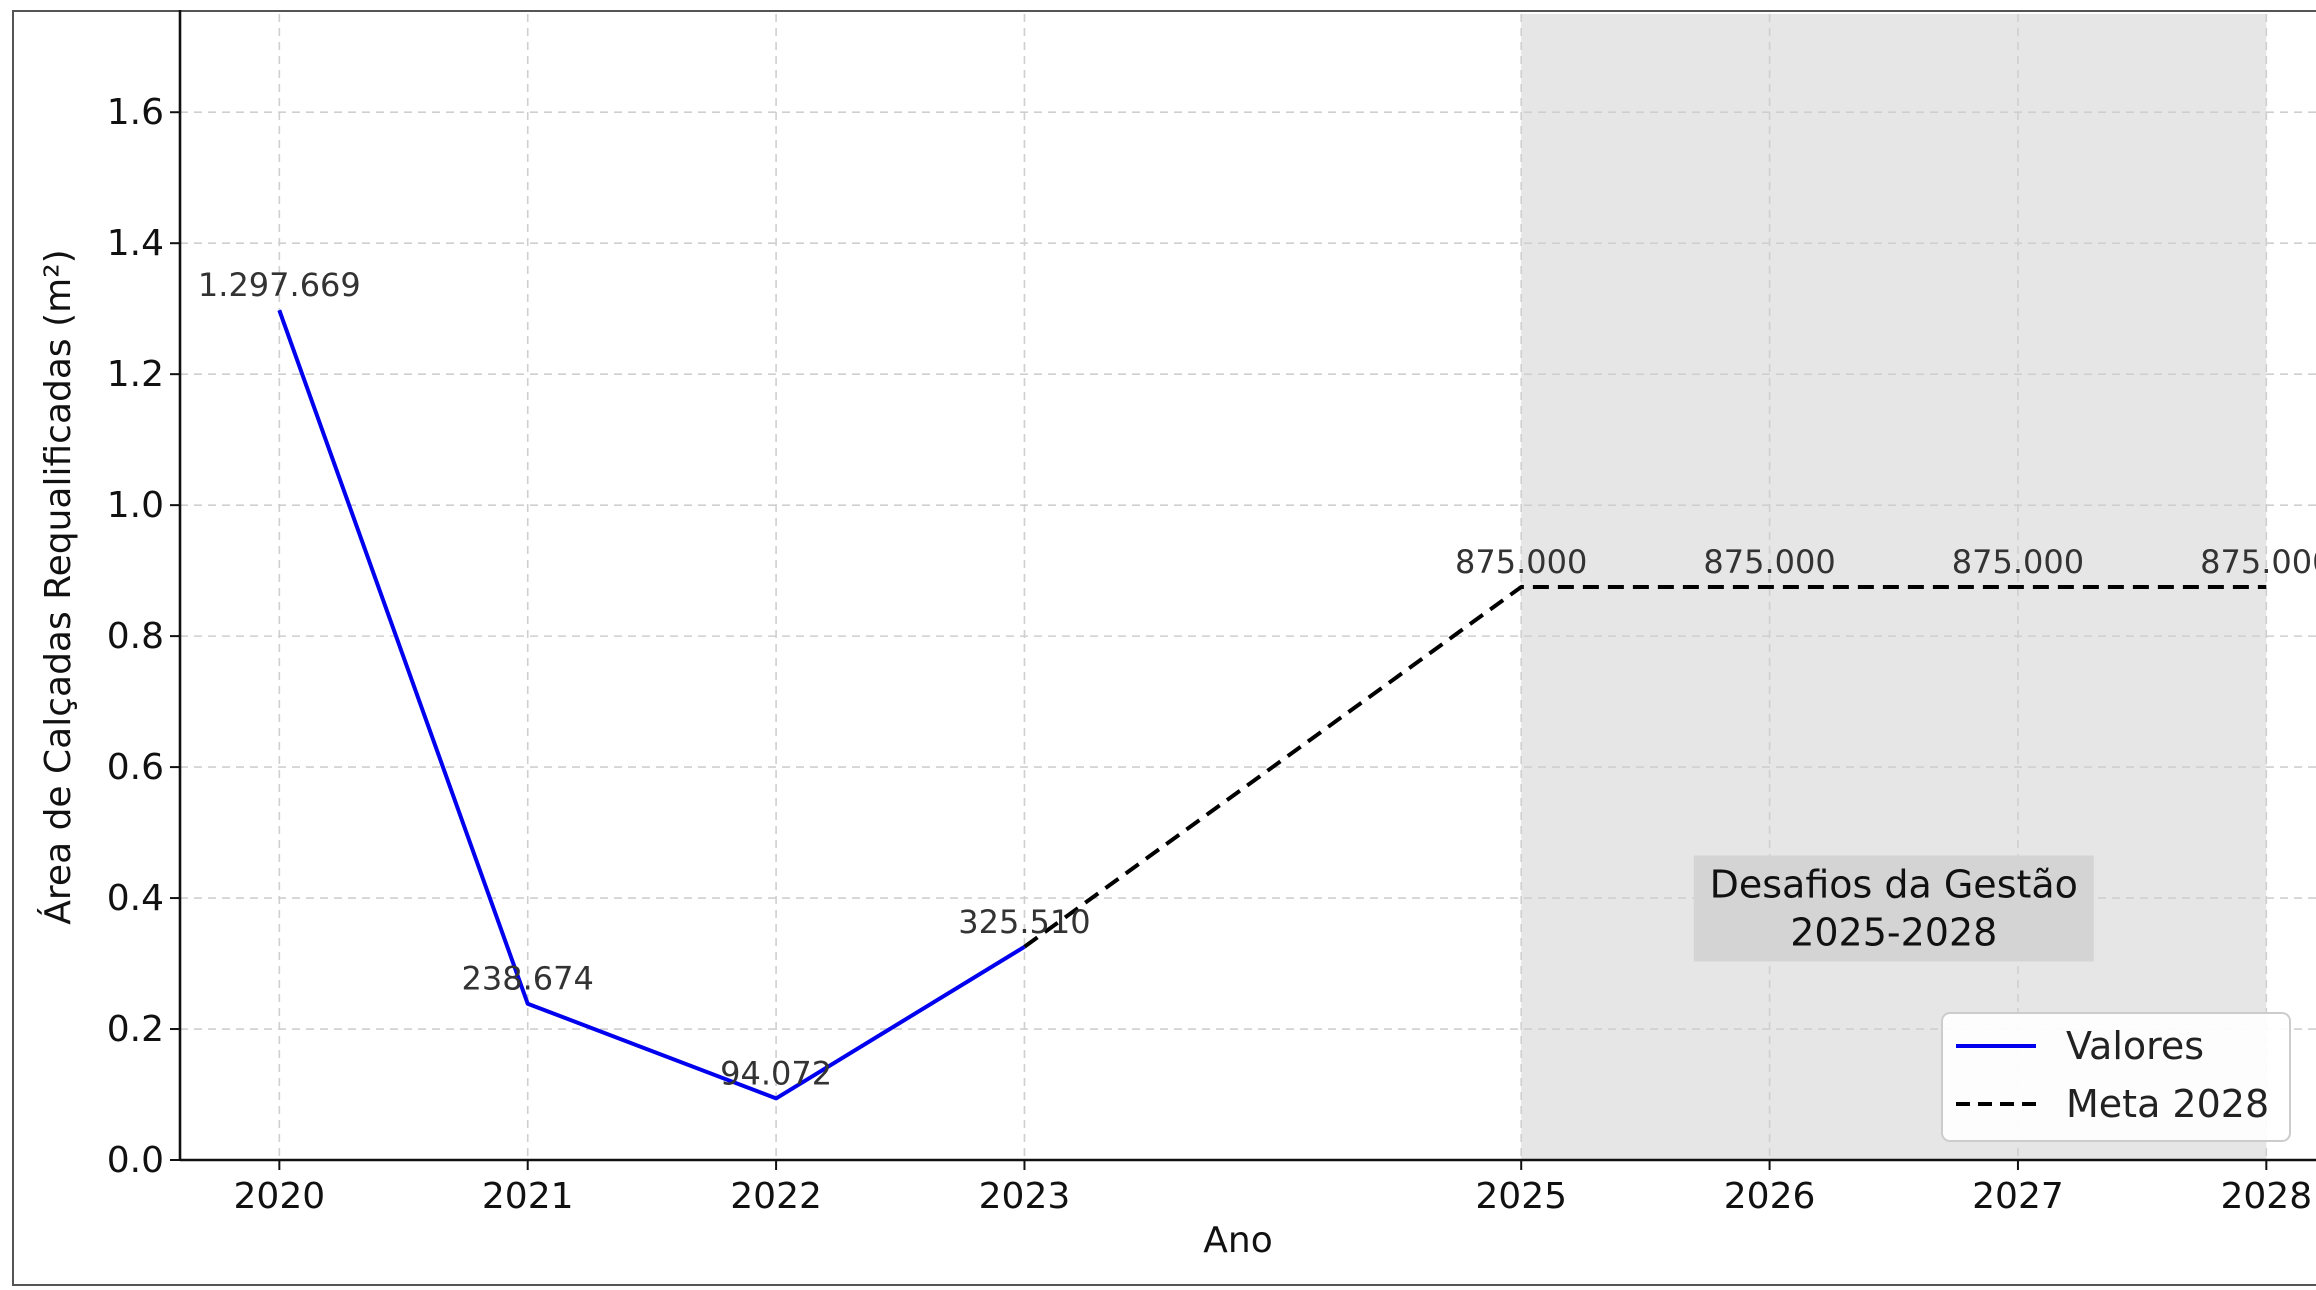 This screenshot has width=2316, height=1290. Describe the element at coordinates (135, 636) in the screenshot. I see `y-tick-label: 0.8` at that location.